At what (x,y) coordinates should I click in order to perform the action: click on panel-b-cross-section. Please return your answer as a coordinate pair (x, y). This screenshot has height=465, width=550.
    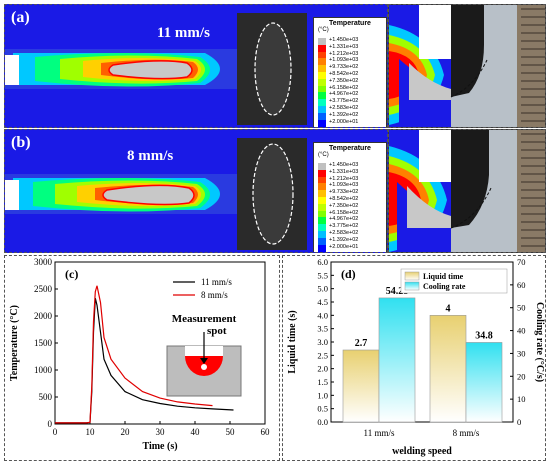
    Looking at the image, I should click on (467, 191).